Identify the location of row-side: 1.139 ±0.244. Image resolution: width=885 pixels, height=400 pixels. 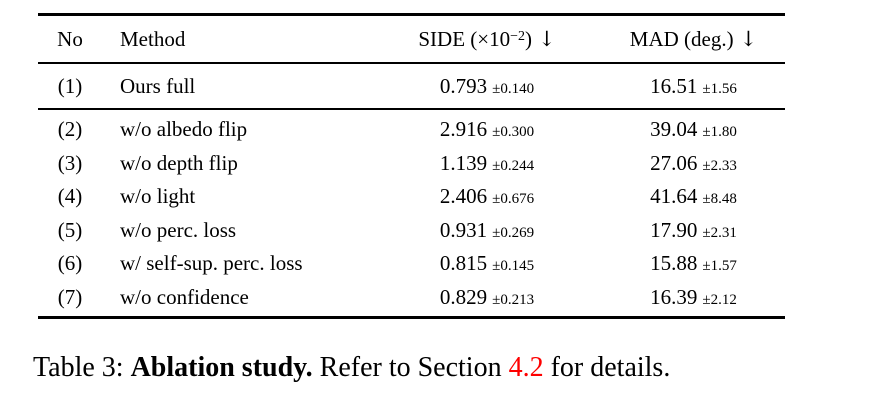
(487, 162).